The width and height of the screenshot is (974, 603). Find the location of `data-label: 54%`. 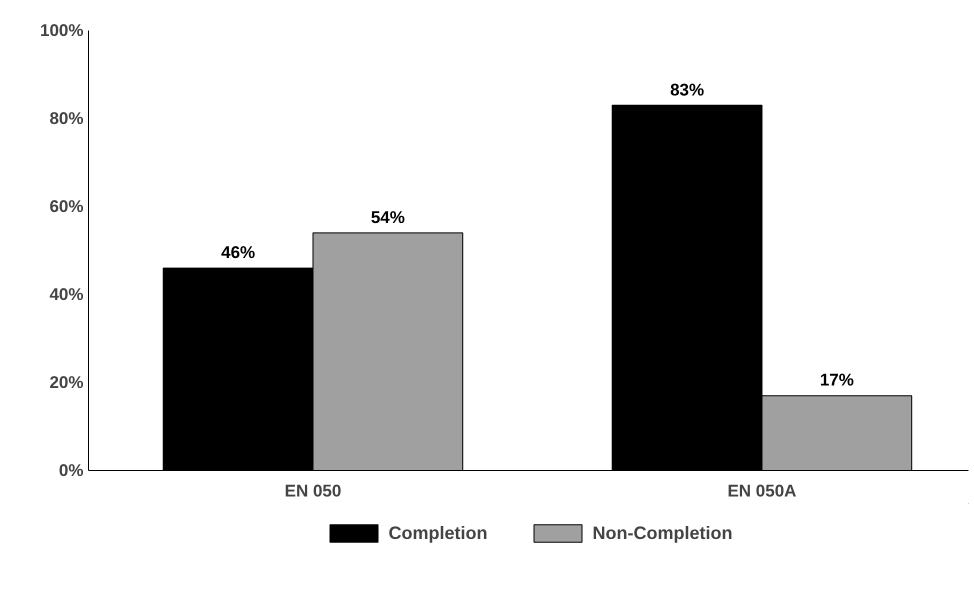

data-label: 54% is located at coordinates (387, 217).